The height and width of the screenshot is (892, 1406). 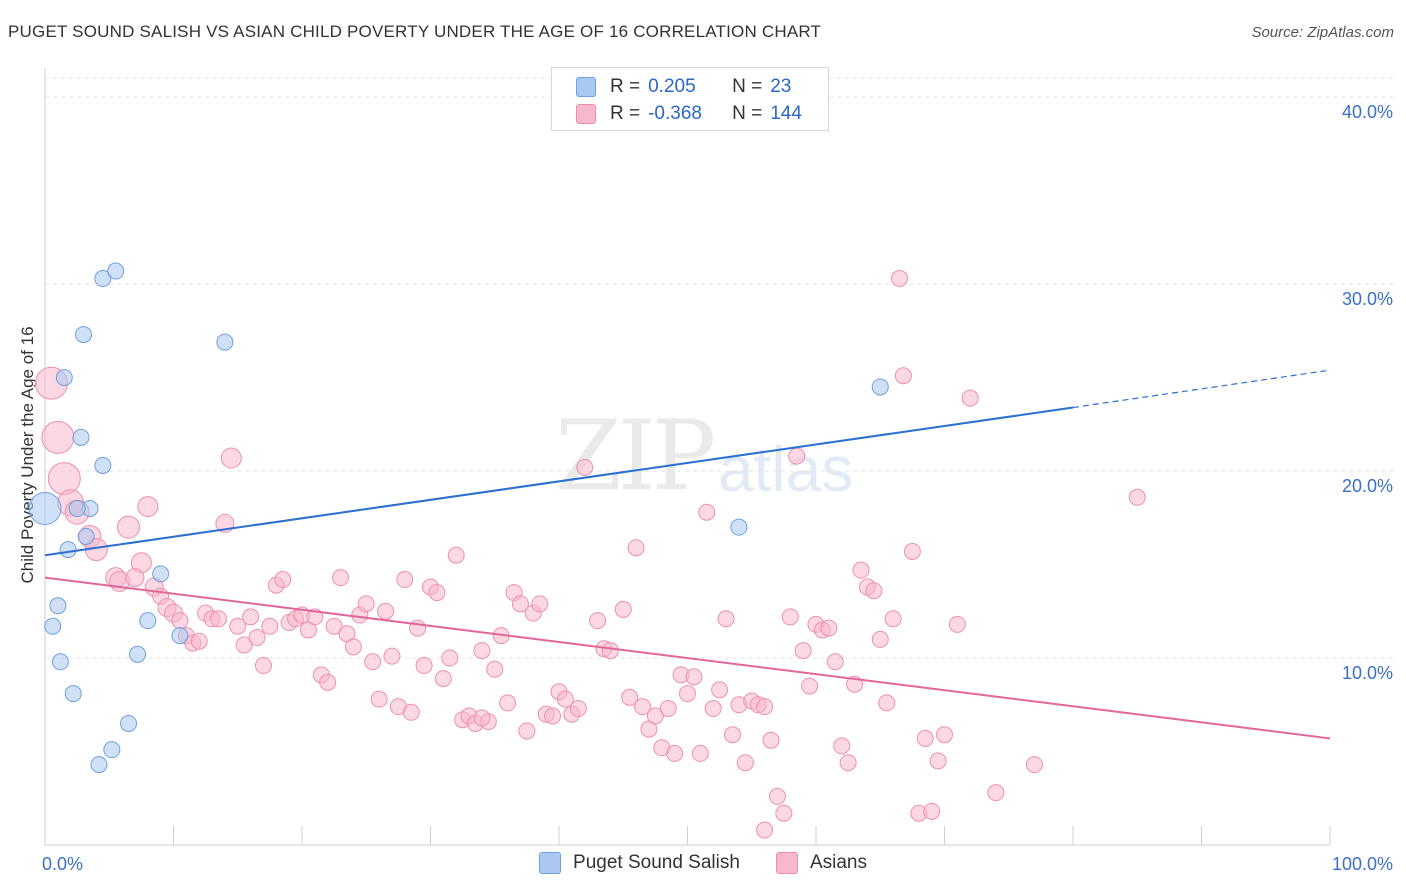 I want to click on legend-row-asians: R = -0.368 N = 144, so click(x=689, y=114).